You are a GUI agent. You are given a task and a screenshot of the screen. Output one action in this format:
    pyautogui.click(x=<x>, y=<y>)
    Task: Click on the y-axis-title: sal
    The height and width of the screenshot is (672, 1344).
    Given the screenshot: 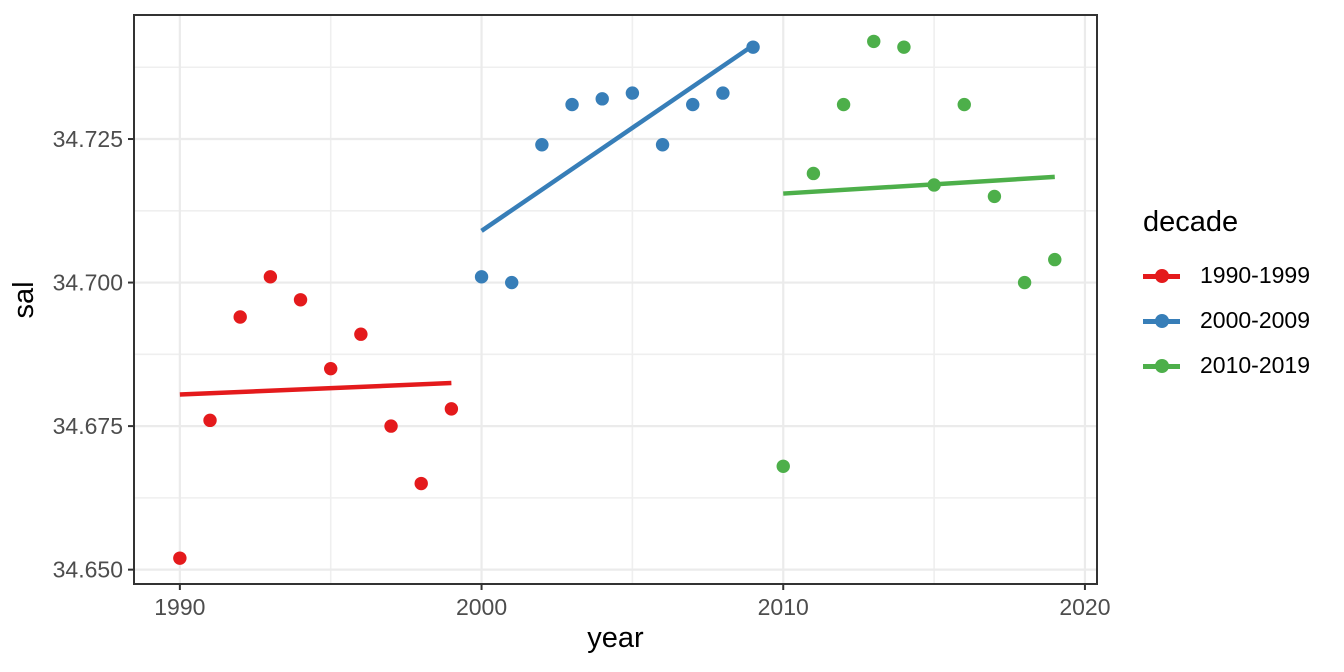 What is the action you would take?
    pyautogui.click(x=24, y=300)
    